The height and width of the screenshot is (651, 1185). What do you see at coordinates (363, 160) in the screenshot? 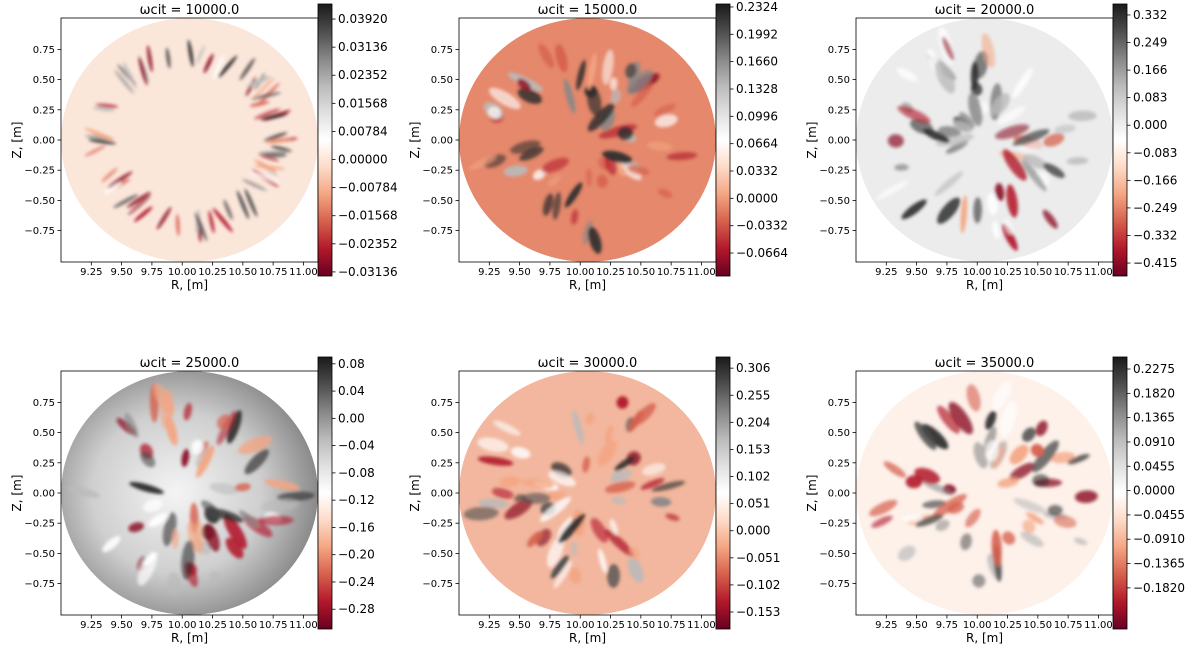
I see `colorbar-tick-label: 0.00000` at bounding box center [363, 160].